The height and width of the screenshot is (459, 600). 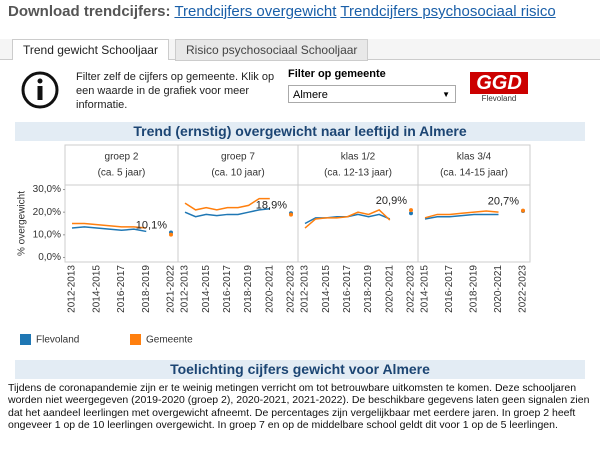 What do you see at coordinates (503, 201) in the screenshot?
I see `value-label: 20,7%` at bounding box center [503, 201].